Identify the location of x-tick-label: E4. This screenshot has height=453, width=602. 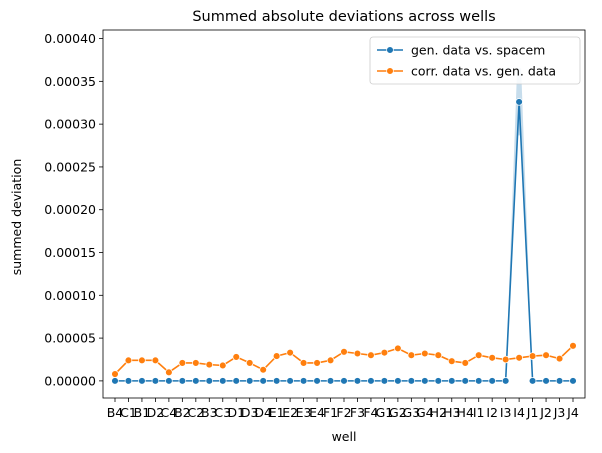
(317, 412).